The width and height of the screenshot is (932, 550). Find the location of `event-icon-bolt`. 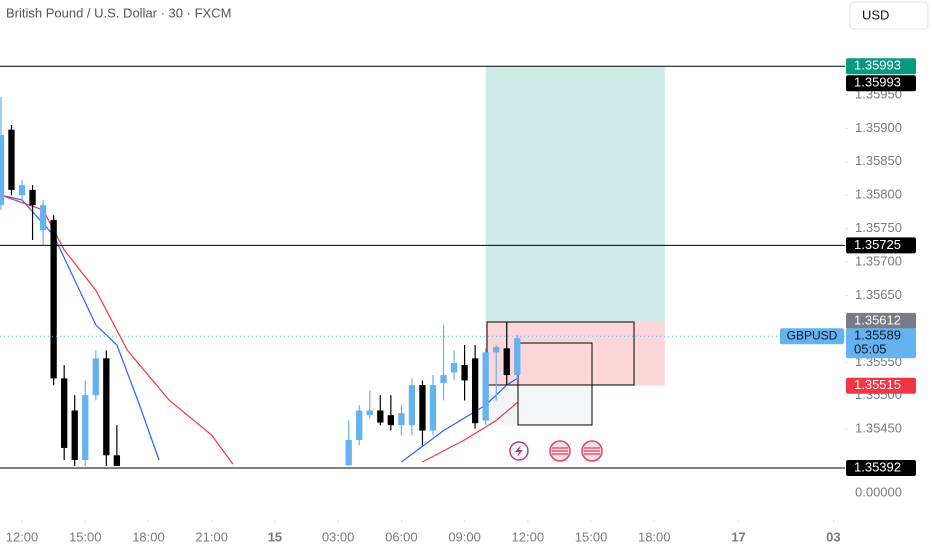

event-icon-bolt is located at coordinates (519, 451).